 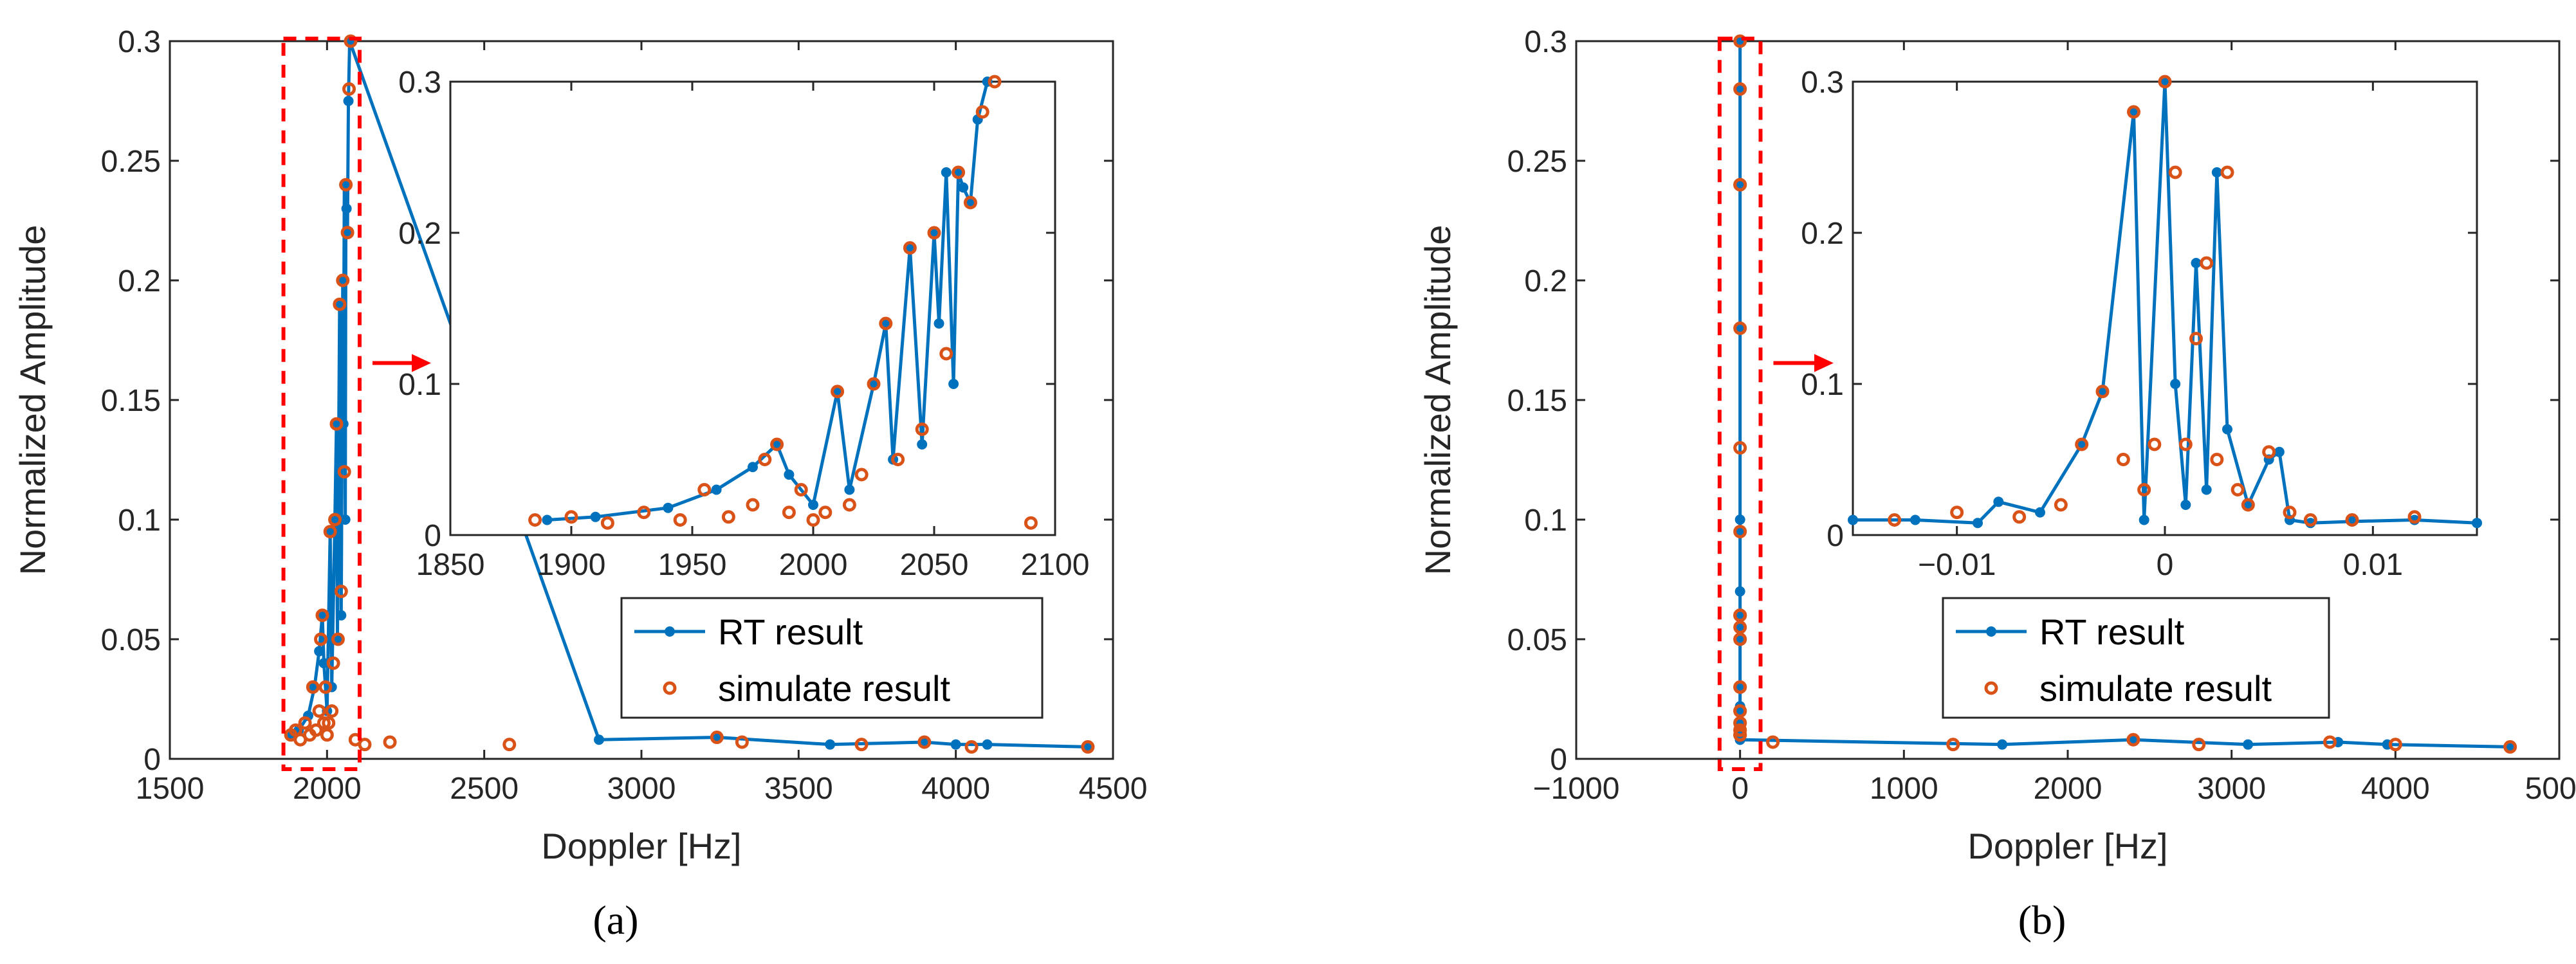 What do you see at coordinates (670, 631) in the screenshot?
I see `panel-a-legend-rt-marker` at bounding box center [670, 631].